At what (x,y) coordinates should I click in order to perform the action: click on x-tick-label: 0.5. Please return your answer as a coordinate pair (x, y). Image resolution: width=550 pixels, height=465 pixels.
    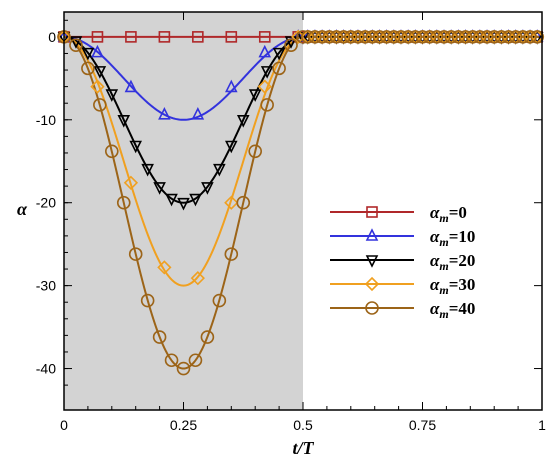
    Looking at the image, I should click on (303, 425).